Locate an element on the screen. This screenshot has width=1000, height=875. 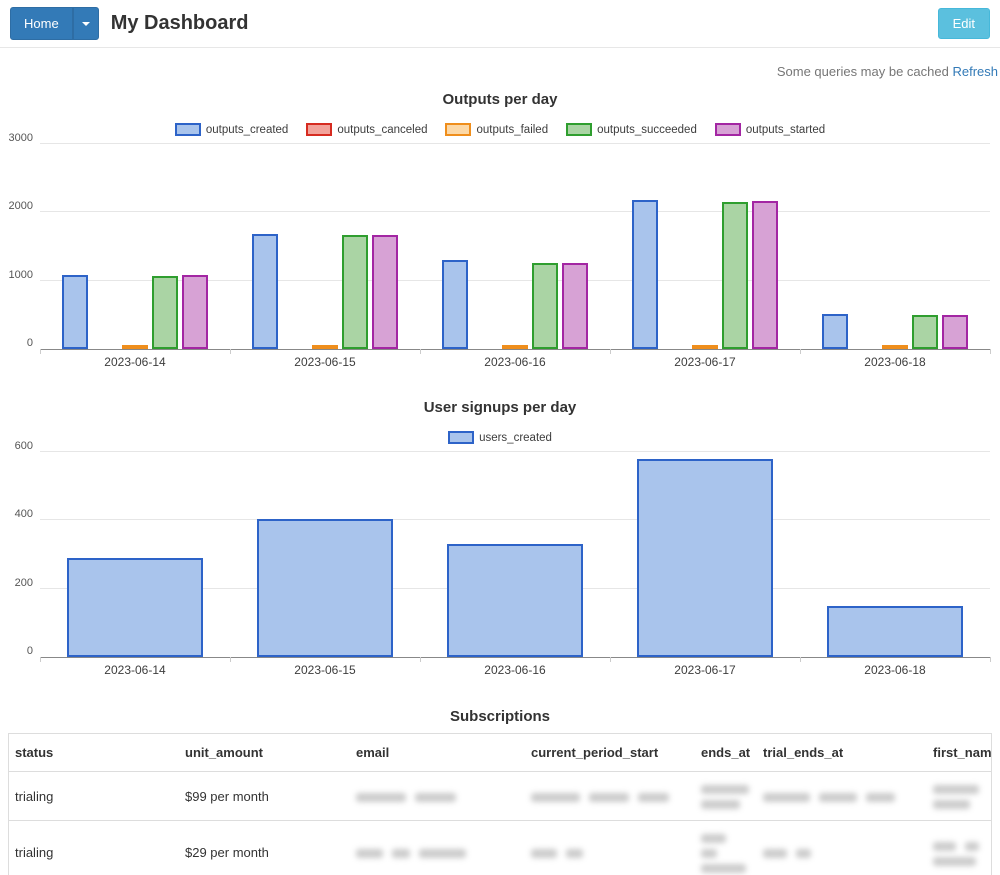
legend-label: users_created is located at coordinates (515, 437).